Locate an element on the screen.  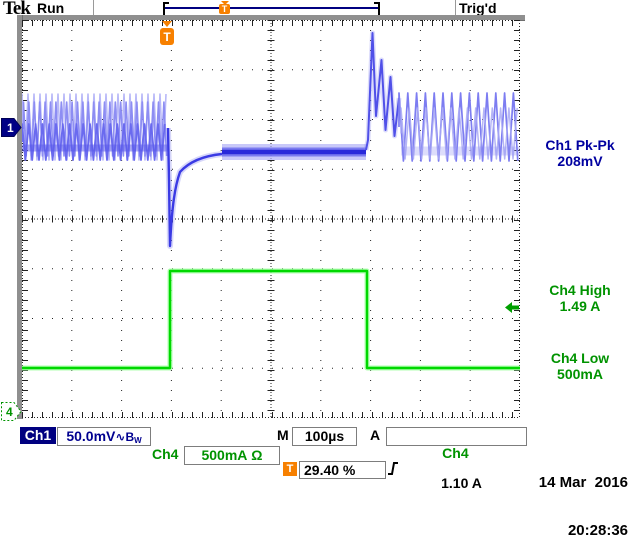
record-trigger-marker-icon: T is located at coordinates (224, 7).